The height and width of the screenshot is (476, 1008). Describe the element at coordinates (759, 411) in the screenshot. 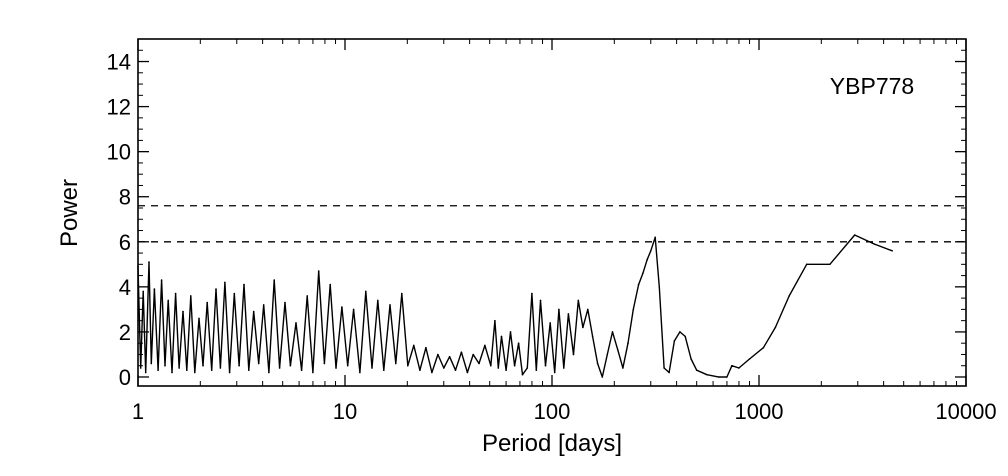

I see `x-tick-label: 1000` at that location.